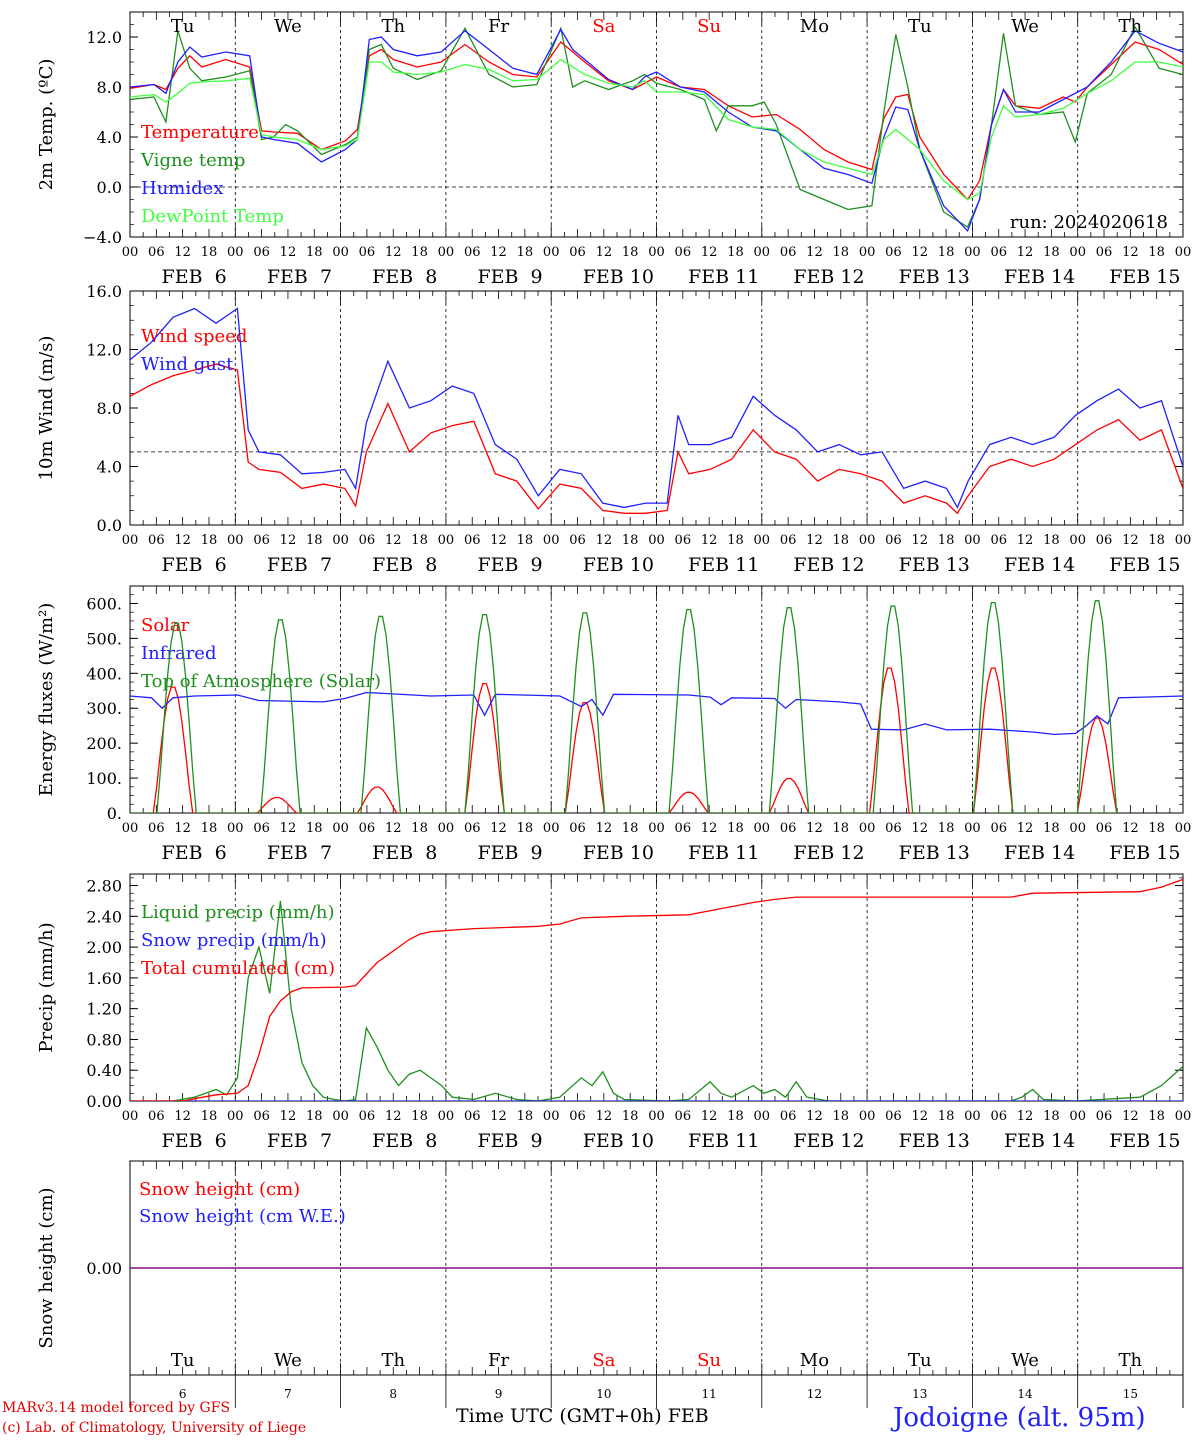 The image size is (1194, 1440). Describe the element at coordinates (1025, 1394) in the screenshot. I see `day-number-label: 14` at that location.